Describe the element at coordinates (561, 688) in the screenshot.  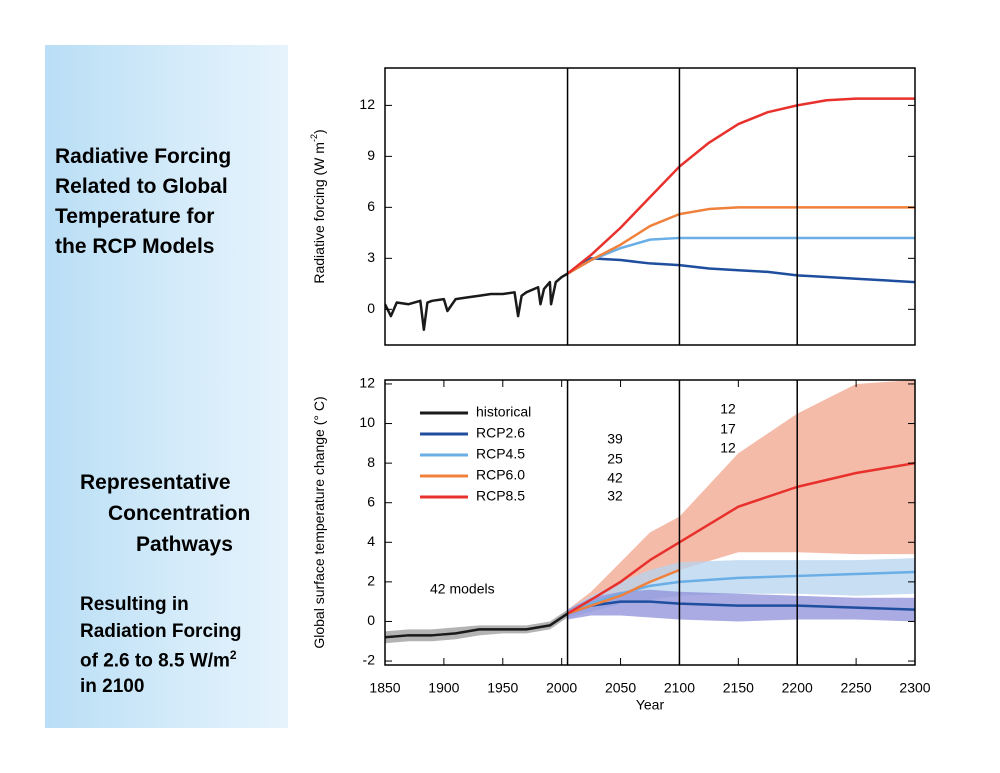
I see `x-tick-label: 2000` at that location.